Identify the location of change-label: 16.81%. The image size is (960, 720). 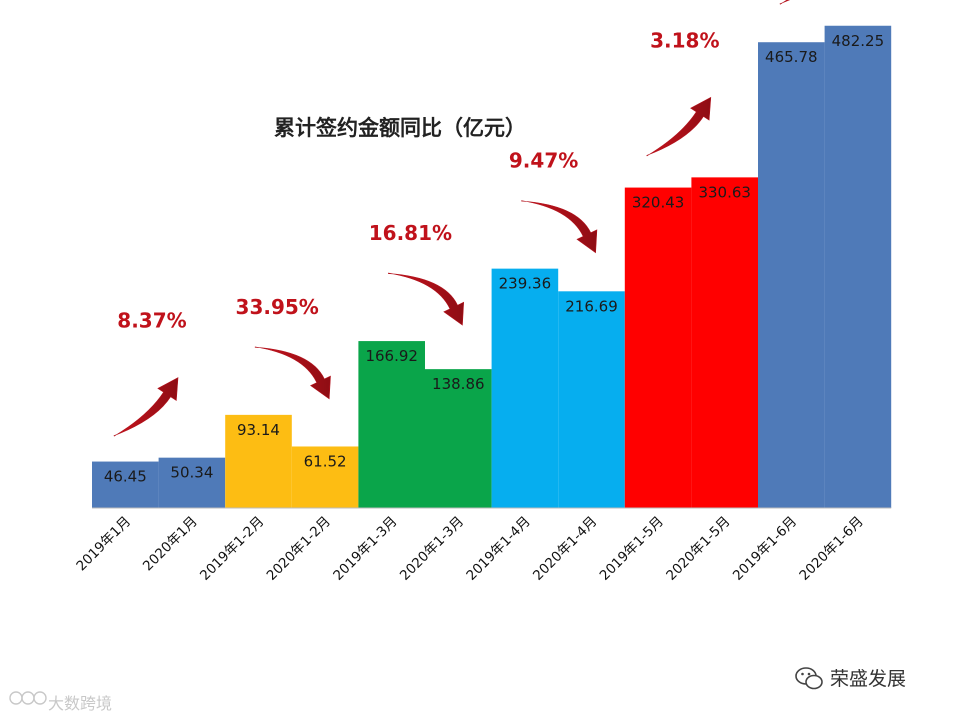
(410, 233).